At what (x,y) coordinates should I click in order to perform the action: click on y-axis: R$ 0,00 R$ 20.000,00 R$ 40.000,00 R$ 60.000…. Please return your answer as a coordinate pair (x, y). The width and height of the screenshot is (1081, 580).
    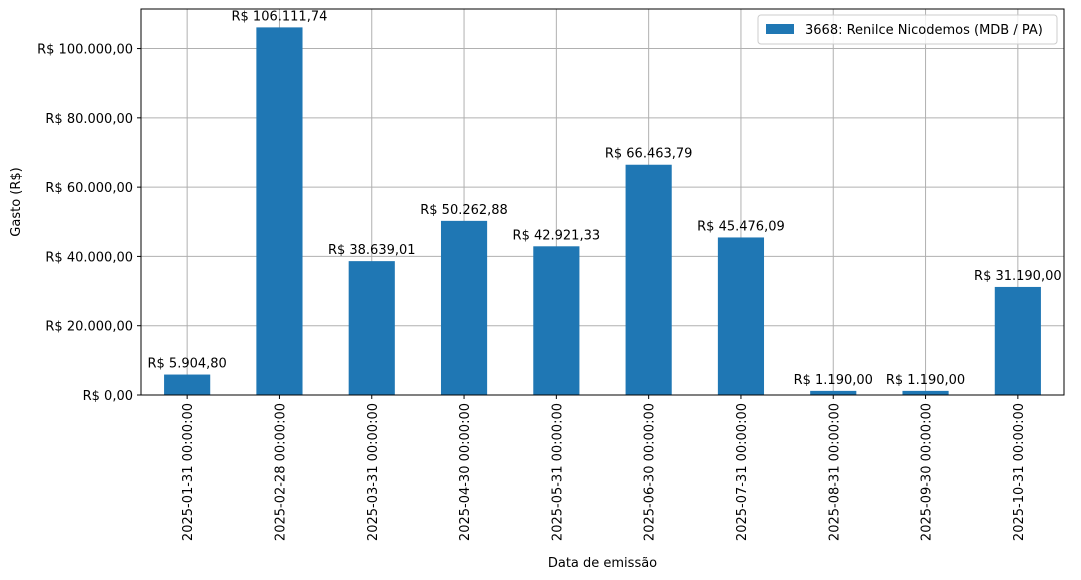
    Looking at the image, I should click on (89, 223).